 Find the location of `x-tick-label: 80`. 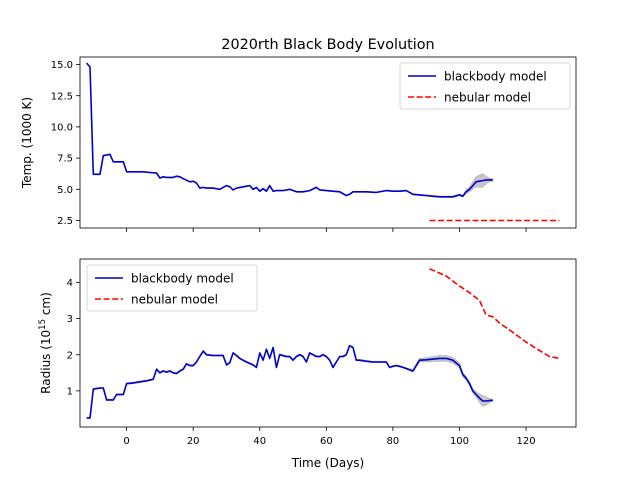

x-tick-label: 80 is located at coordinates (393, 441).